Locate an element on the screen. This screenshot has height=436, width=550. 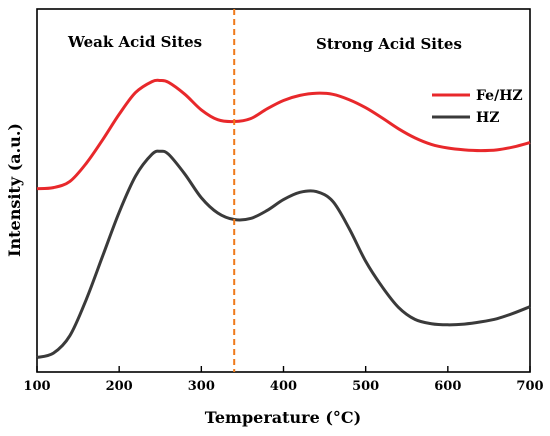
y-axis-title: Intensity (a.u.) is located at coordinates (14, 190).